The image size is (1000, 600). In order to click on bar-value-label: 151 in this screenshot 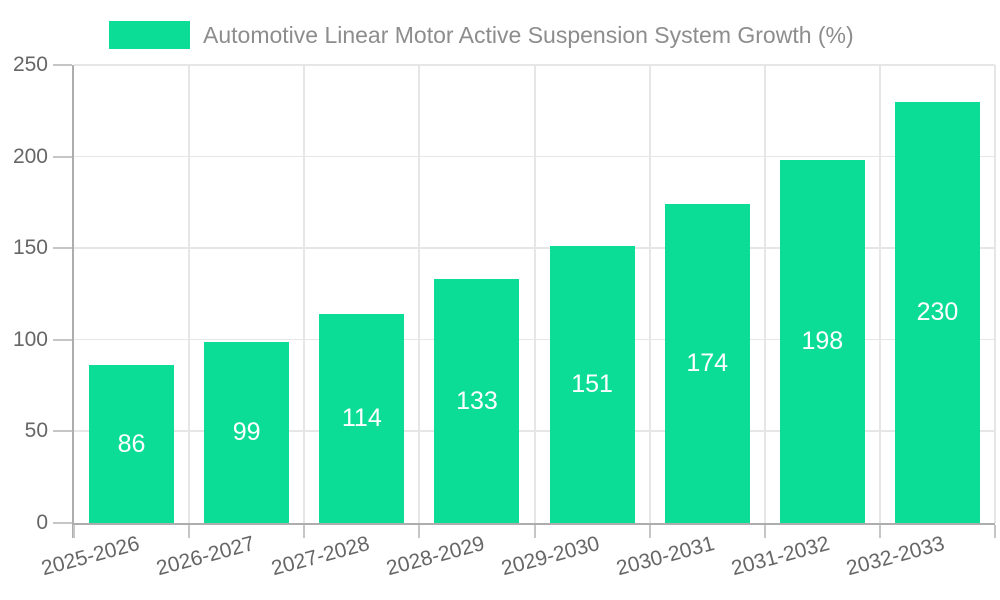, I will do `click(592, 384)`.